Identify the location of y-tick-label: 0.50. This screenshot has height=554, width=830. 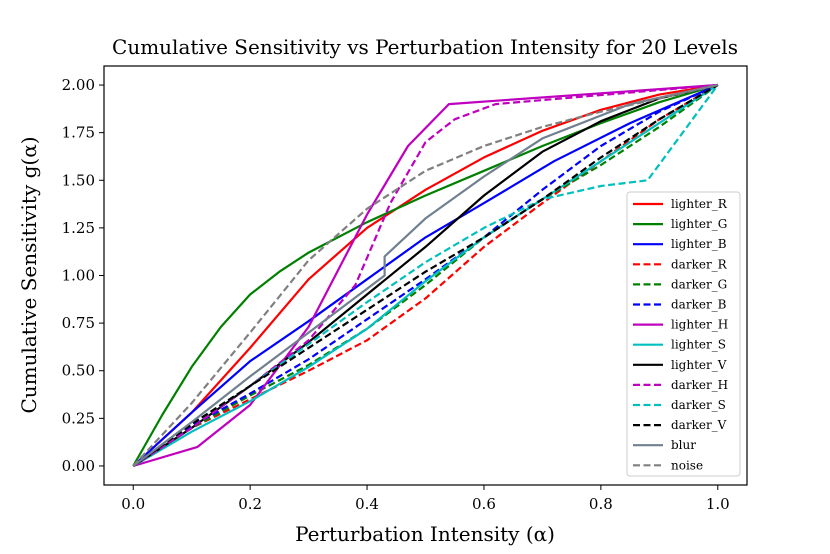
(78, 371).